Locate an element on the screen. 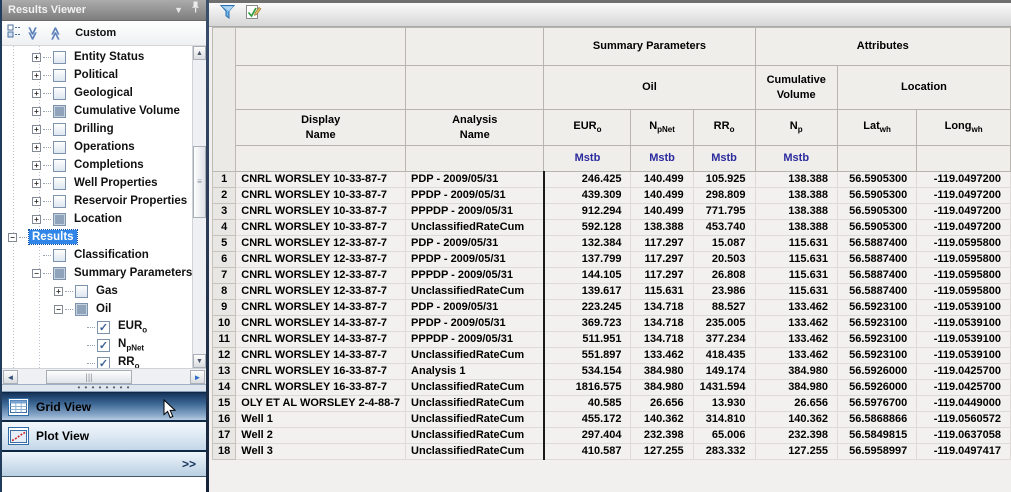 The image size is (1011, 492). display-name-cell: OLY ET AL WORSLEY 2-4-88-7 is located at coordinates (321, 403).